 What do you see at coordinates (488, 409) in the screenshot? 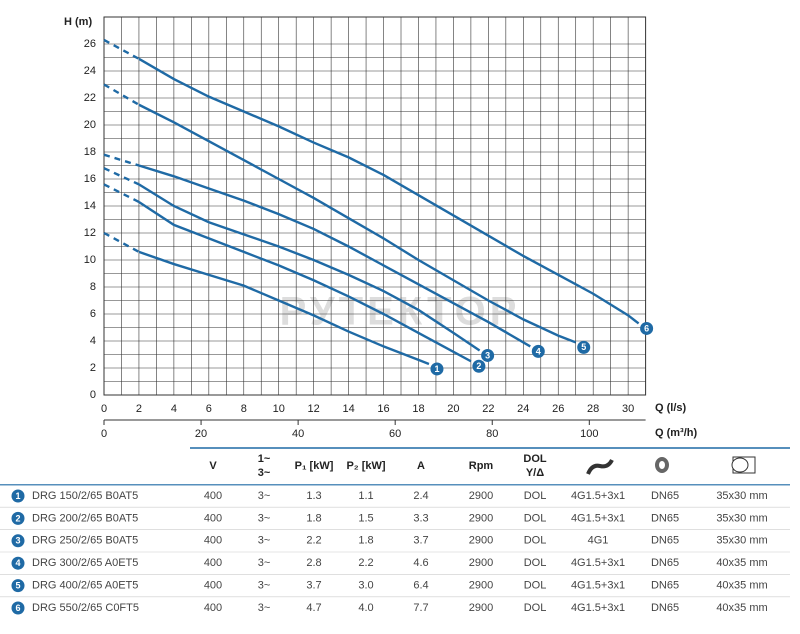
I see `x-tick-label: 22` at bounding box center [488, 409].